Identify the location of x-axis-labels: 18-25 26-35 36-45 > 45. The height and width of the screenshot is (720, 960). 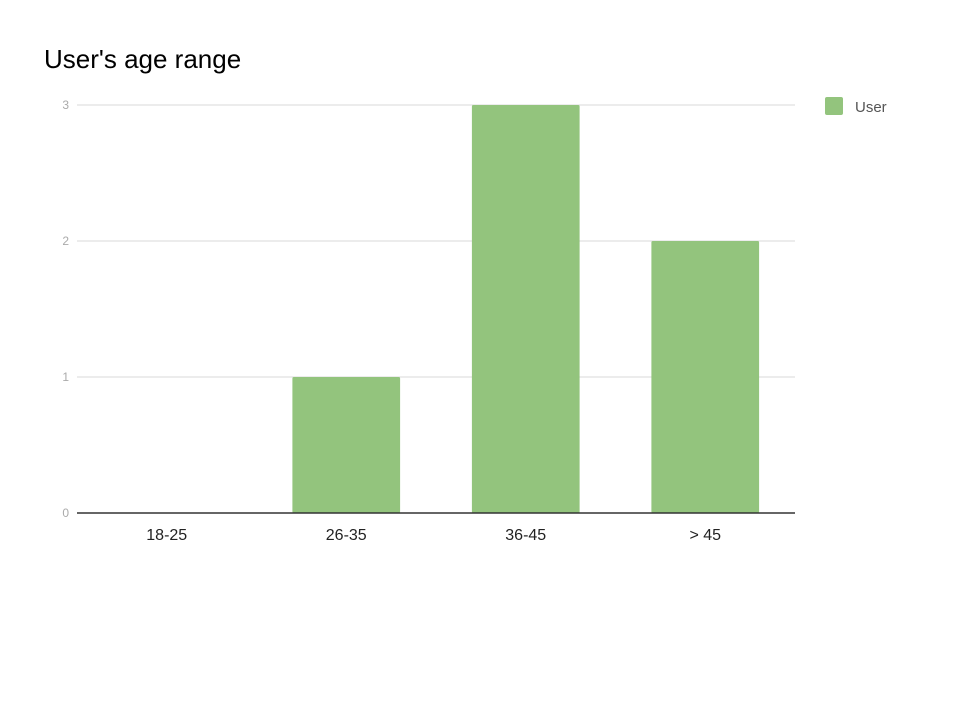
(433, 535).